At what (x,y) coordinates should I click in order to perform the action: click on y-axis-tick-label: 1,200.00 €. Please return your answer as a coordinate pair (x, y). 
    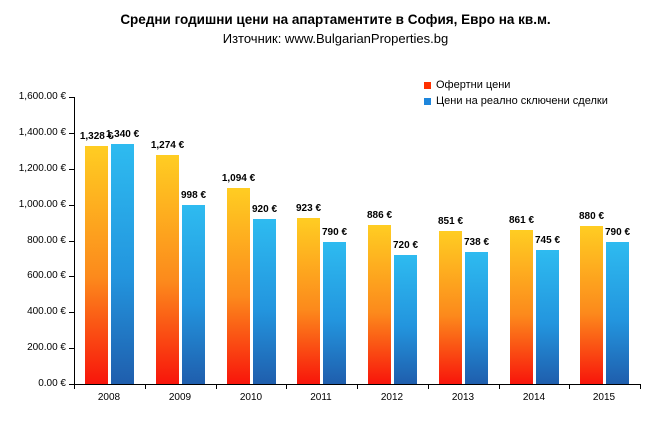
    Looking at the image, I should click on (42, 168).